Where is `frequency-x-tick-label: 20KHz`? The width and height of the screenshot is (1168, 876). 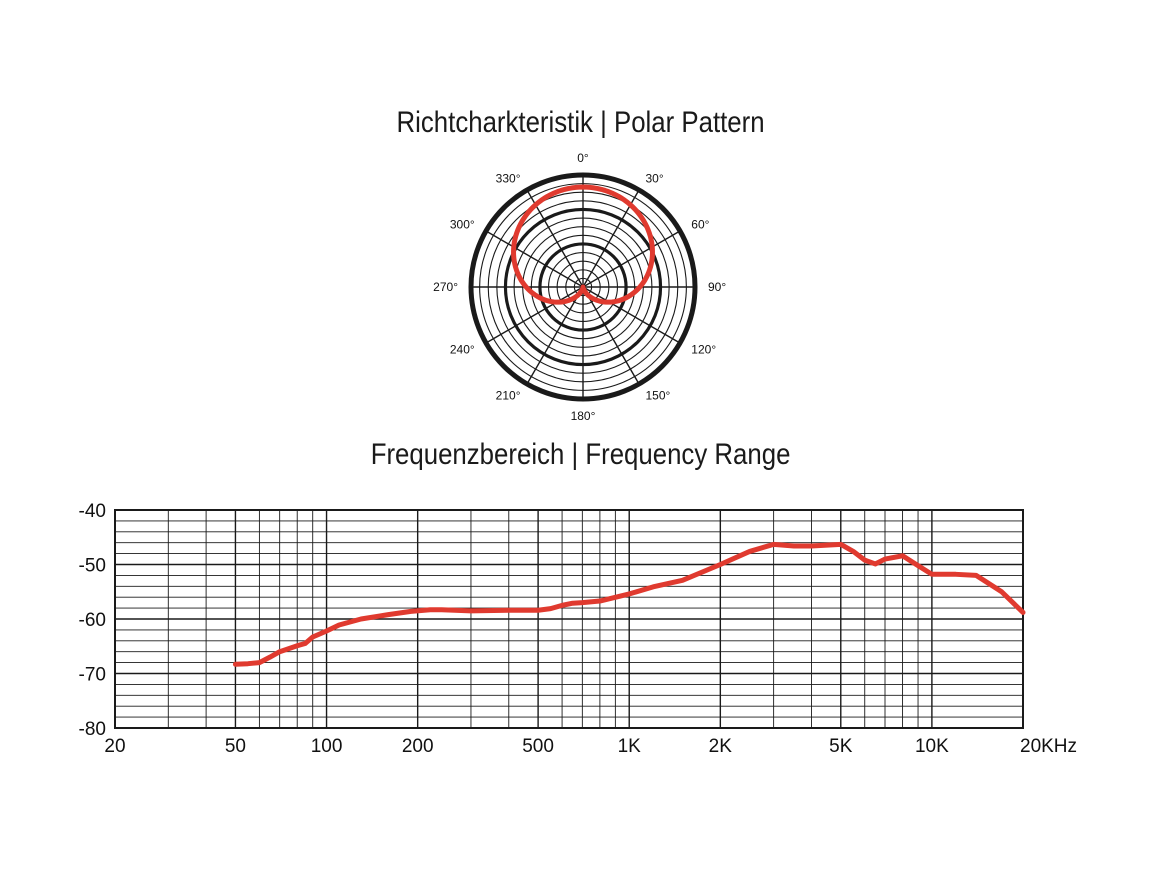
frequency-x-tick-label: 20KHz is located at coordinates (1048, 746).